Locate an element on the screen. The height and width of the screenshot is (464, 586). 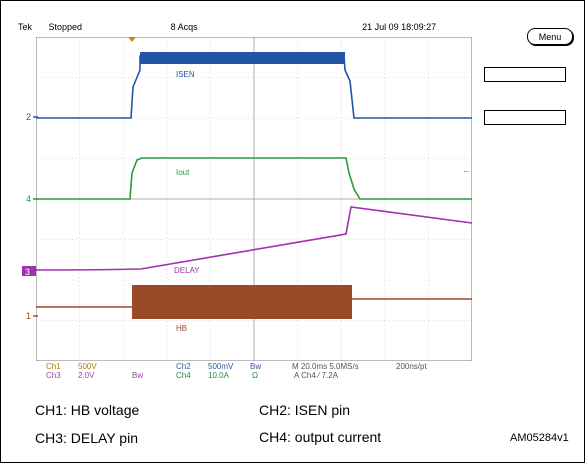
legend-ch4: CH4: output current is located at coordinates (320, 437).